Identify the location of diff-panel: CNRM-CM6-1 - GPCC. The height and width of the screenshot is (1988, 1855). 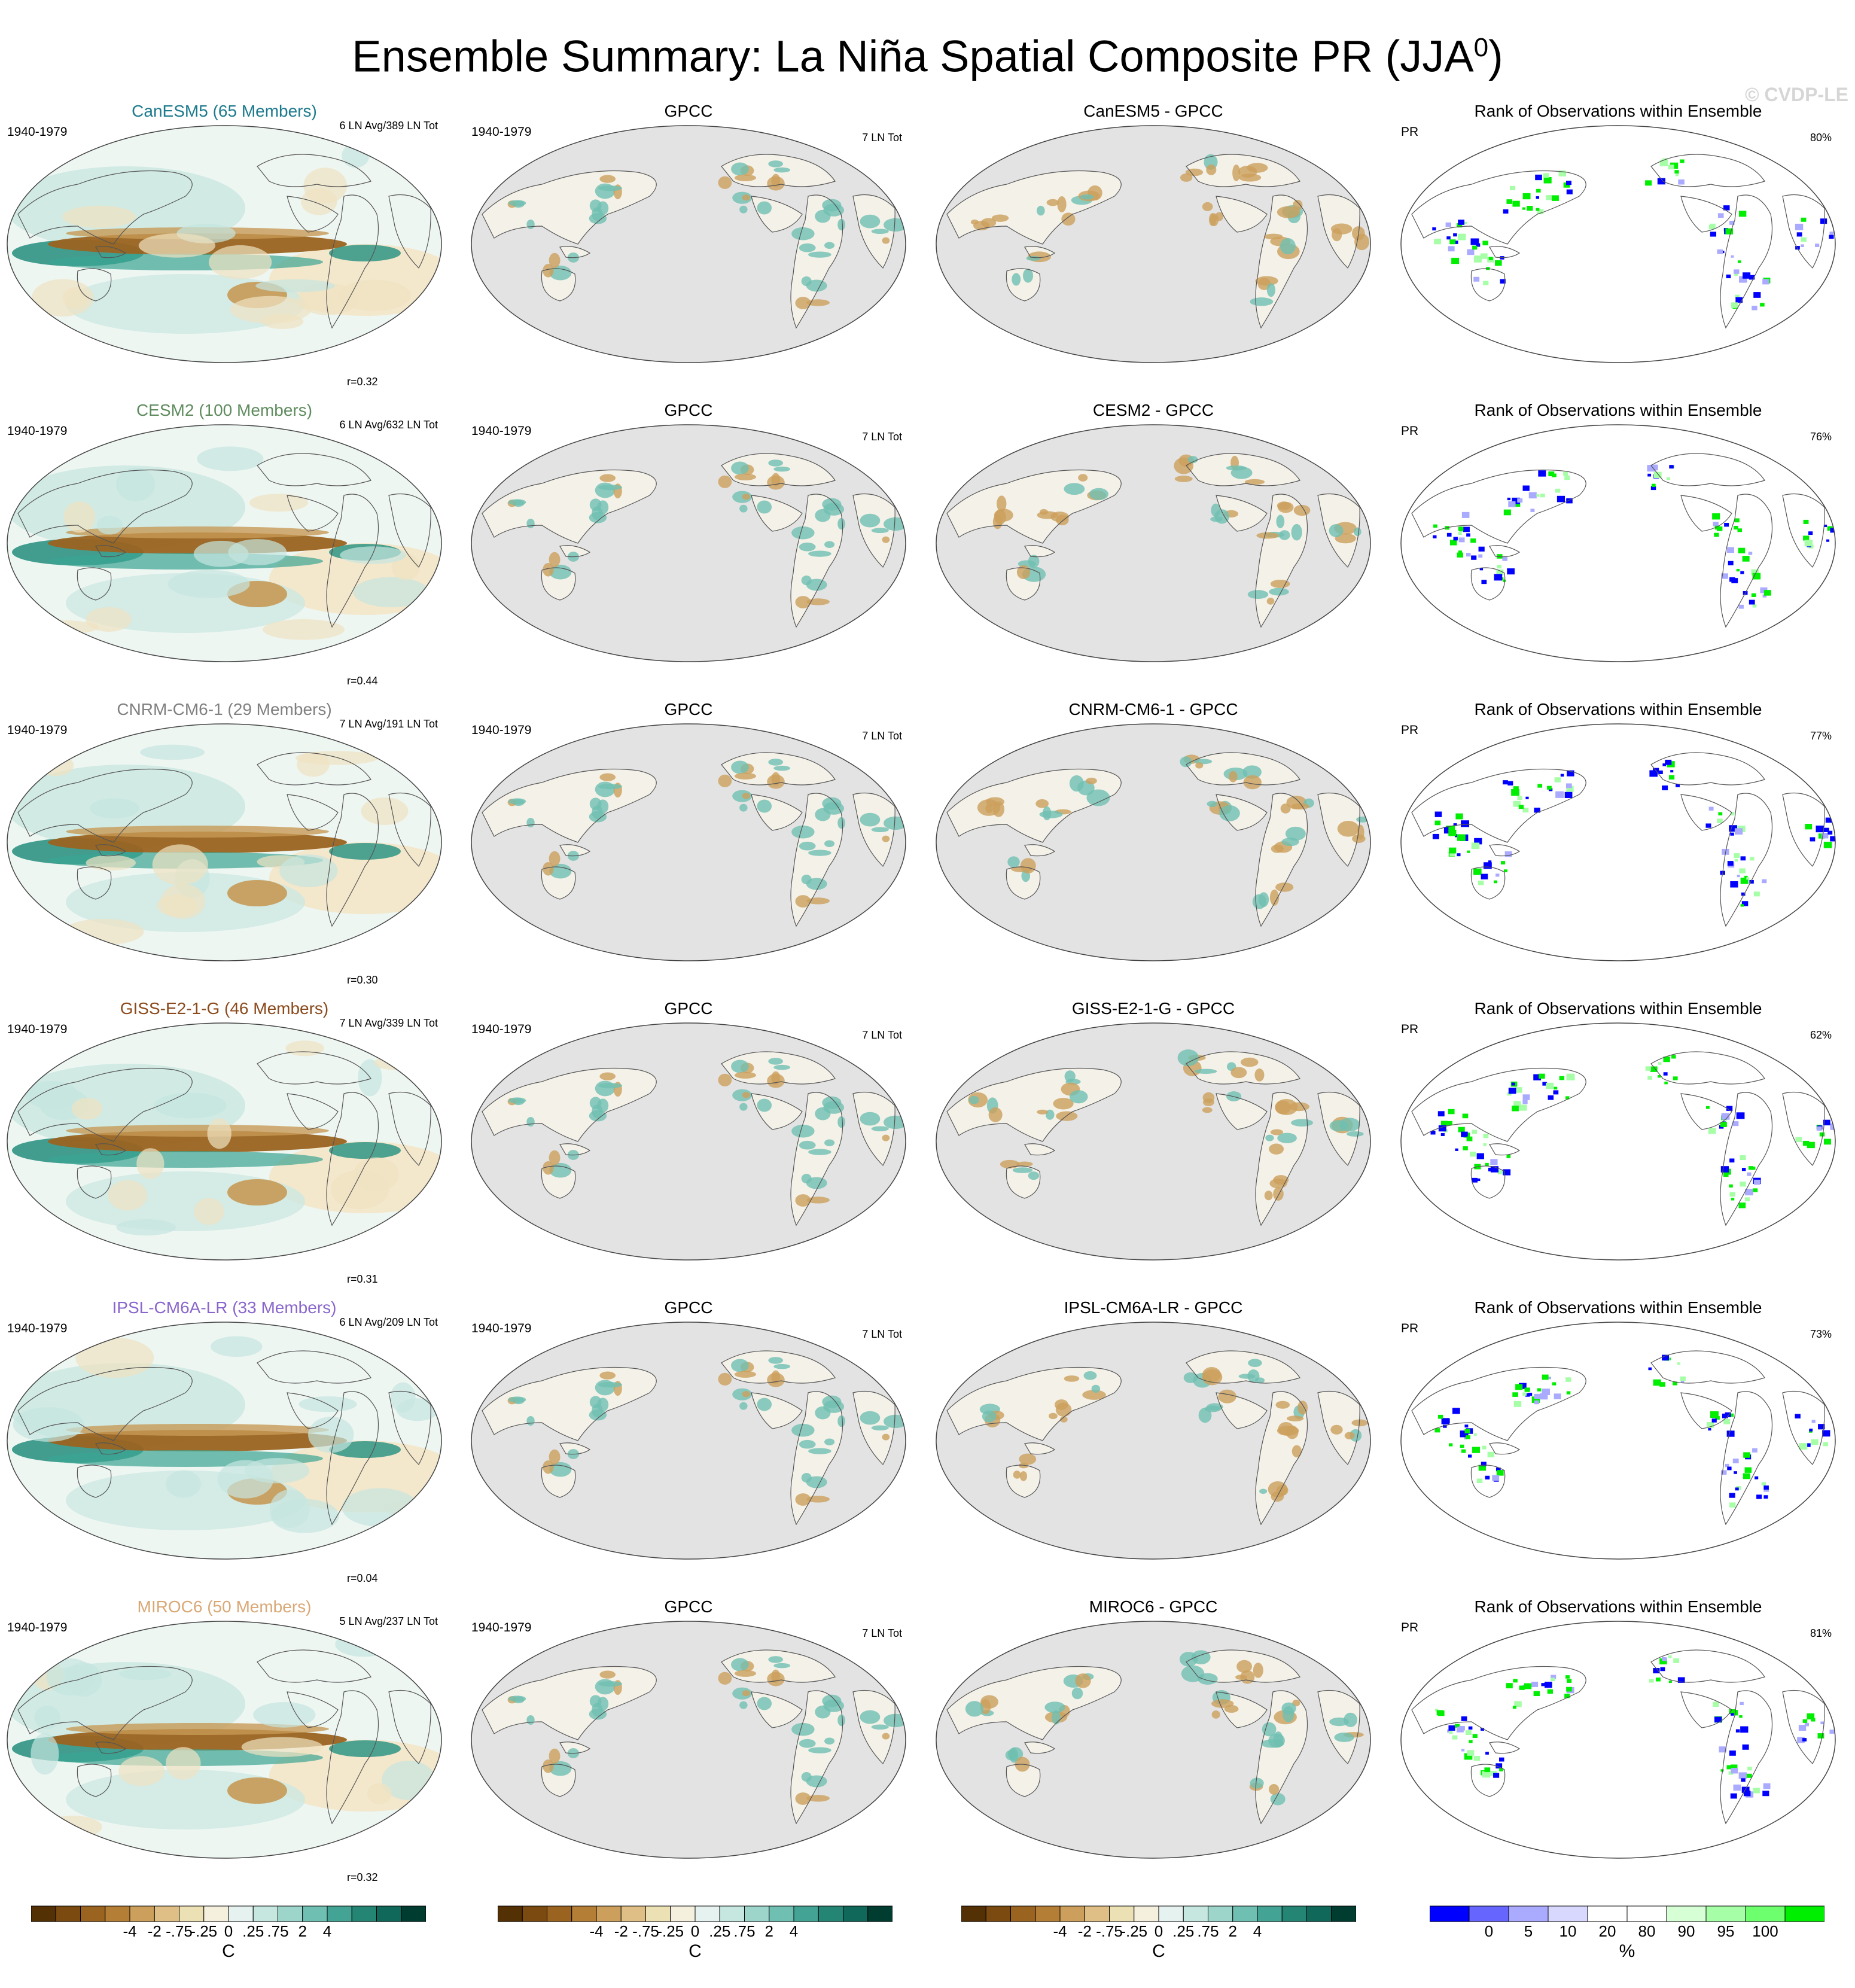
(1153, 845).